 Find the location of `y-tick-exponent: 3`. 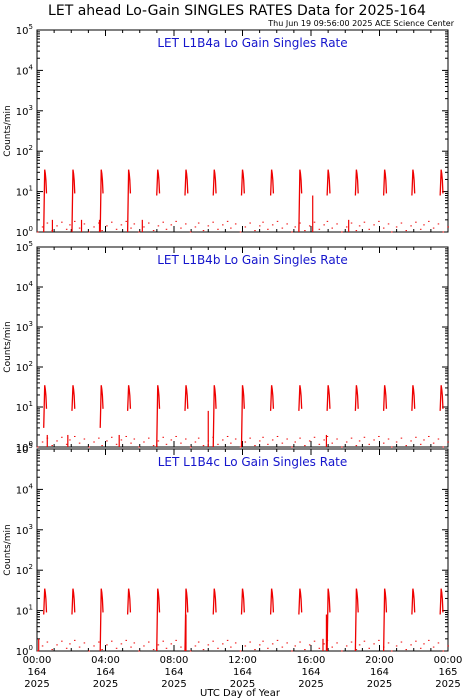

y-tick-exponent: 3 is located at coordinates (31, 108).